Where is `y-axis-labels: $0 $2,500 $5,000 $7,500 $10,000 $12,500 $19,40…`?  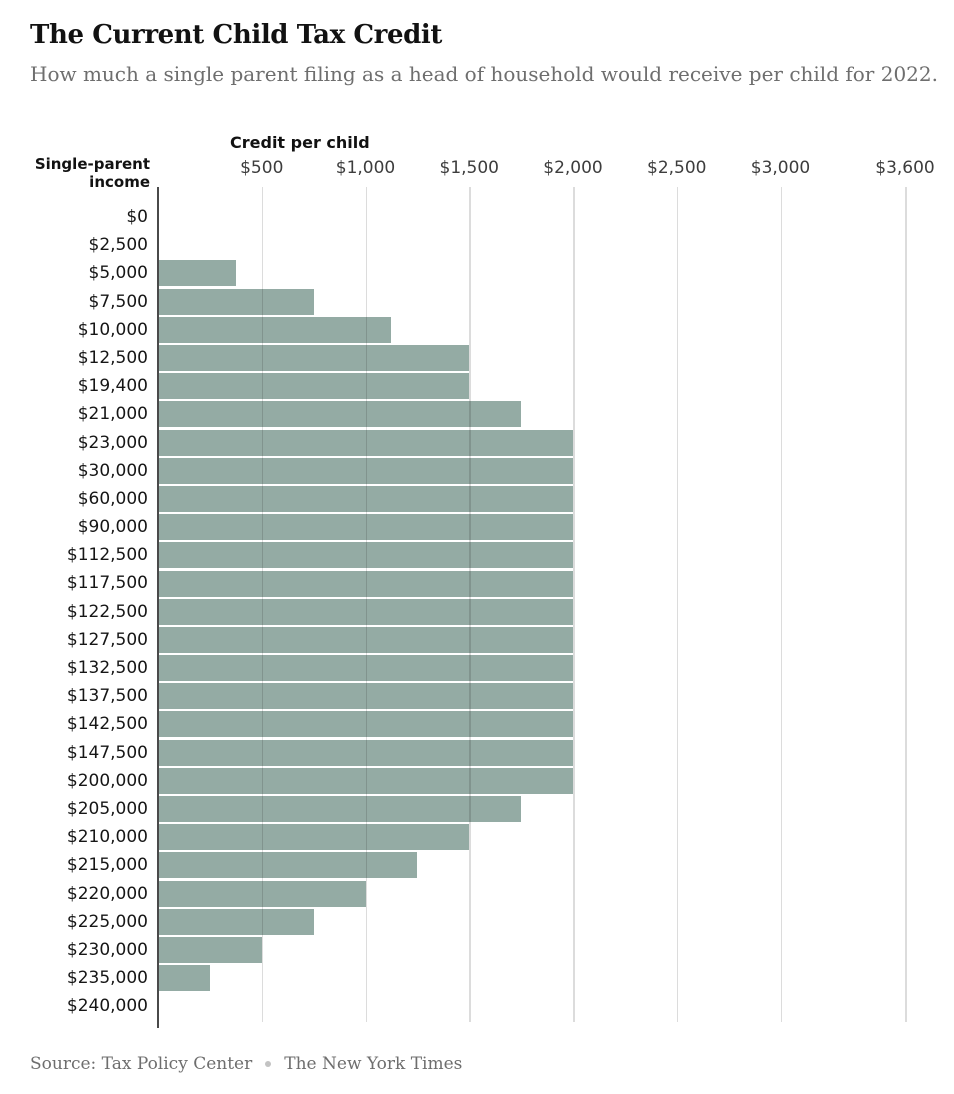
y-axis-labels: $0 $2,500 $5,000 $7,500 $10,000 $12,500 $19,40… is located at coordinates (74, 611).